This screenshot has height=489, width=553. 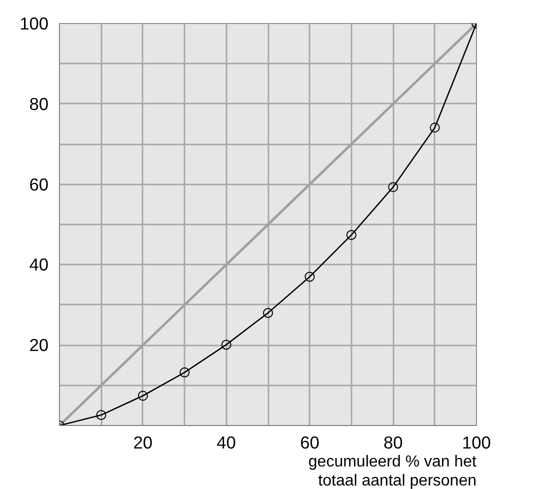 I want to click on x-tick-label: 20, so click(x=143, y=442).